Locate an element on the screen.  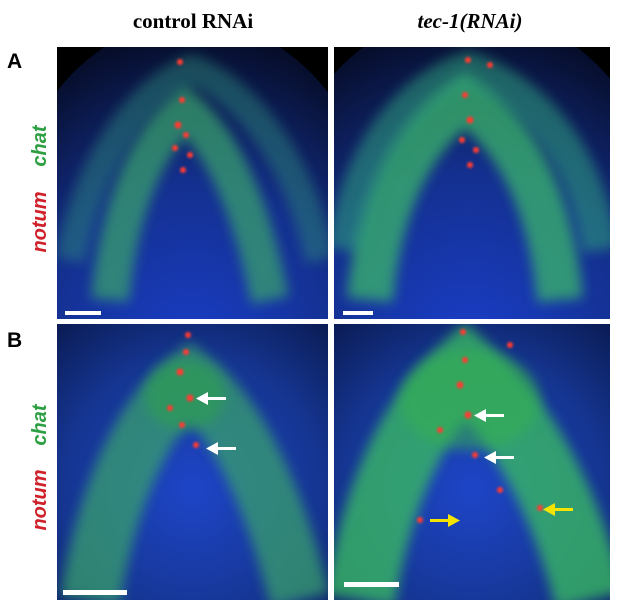
column-header: tec-1(RNAi) is located at coordinates (470, 21).